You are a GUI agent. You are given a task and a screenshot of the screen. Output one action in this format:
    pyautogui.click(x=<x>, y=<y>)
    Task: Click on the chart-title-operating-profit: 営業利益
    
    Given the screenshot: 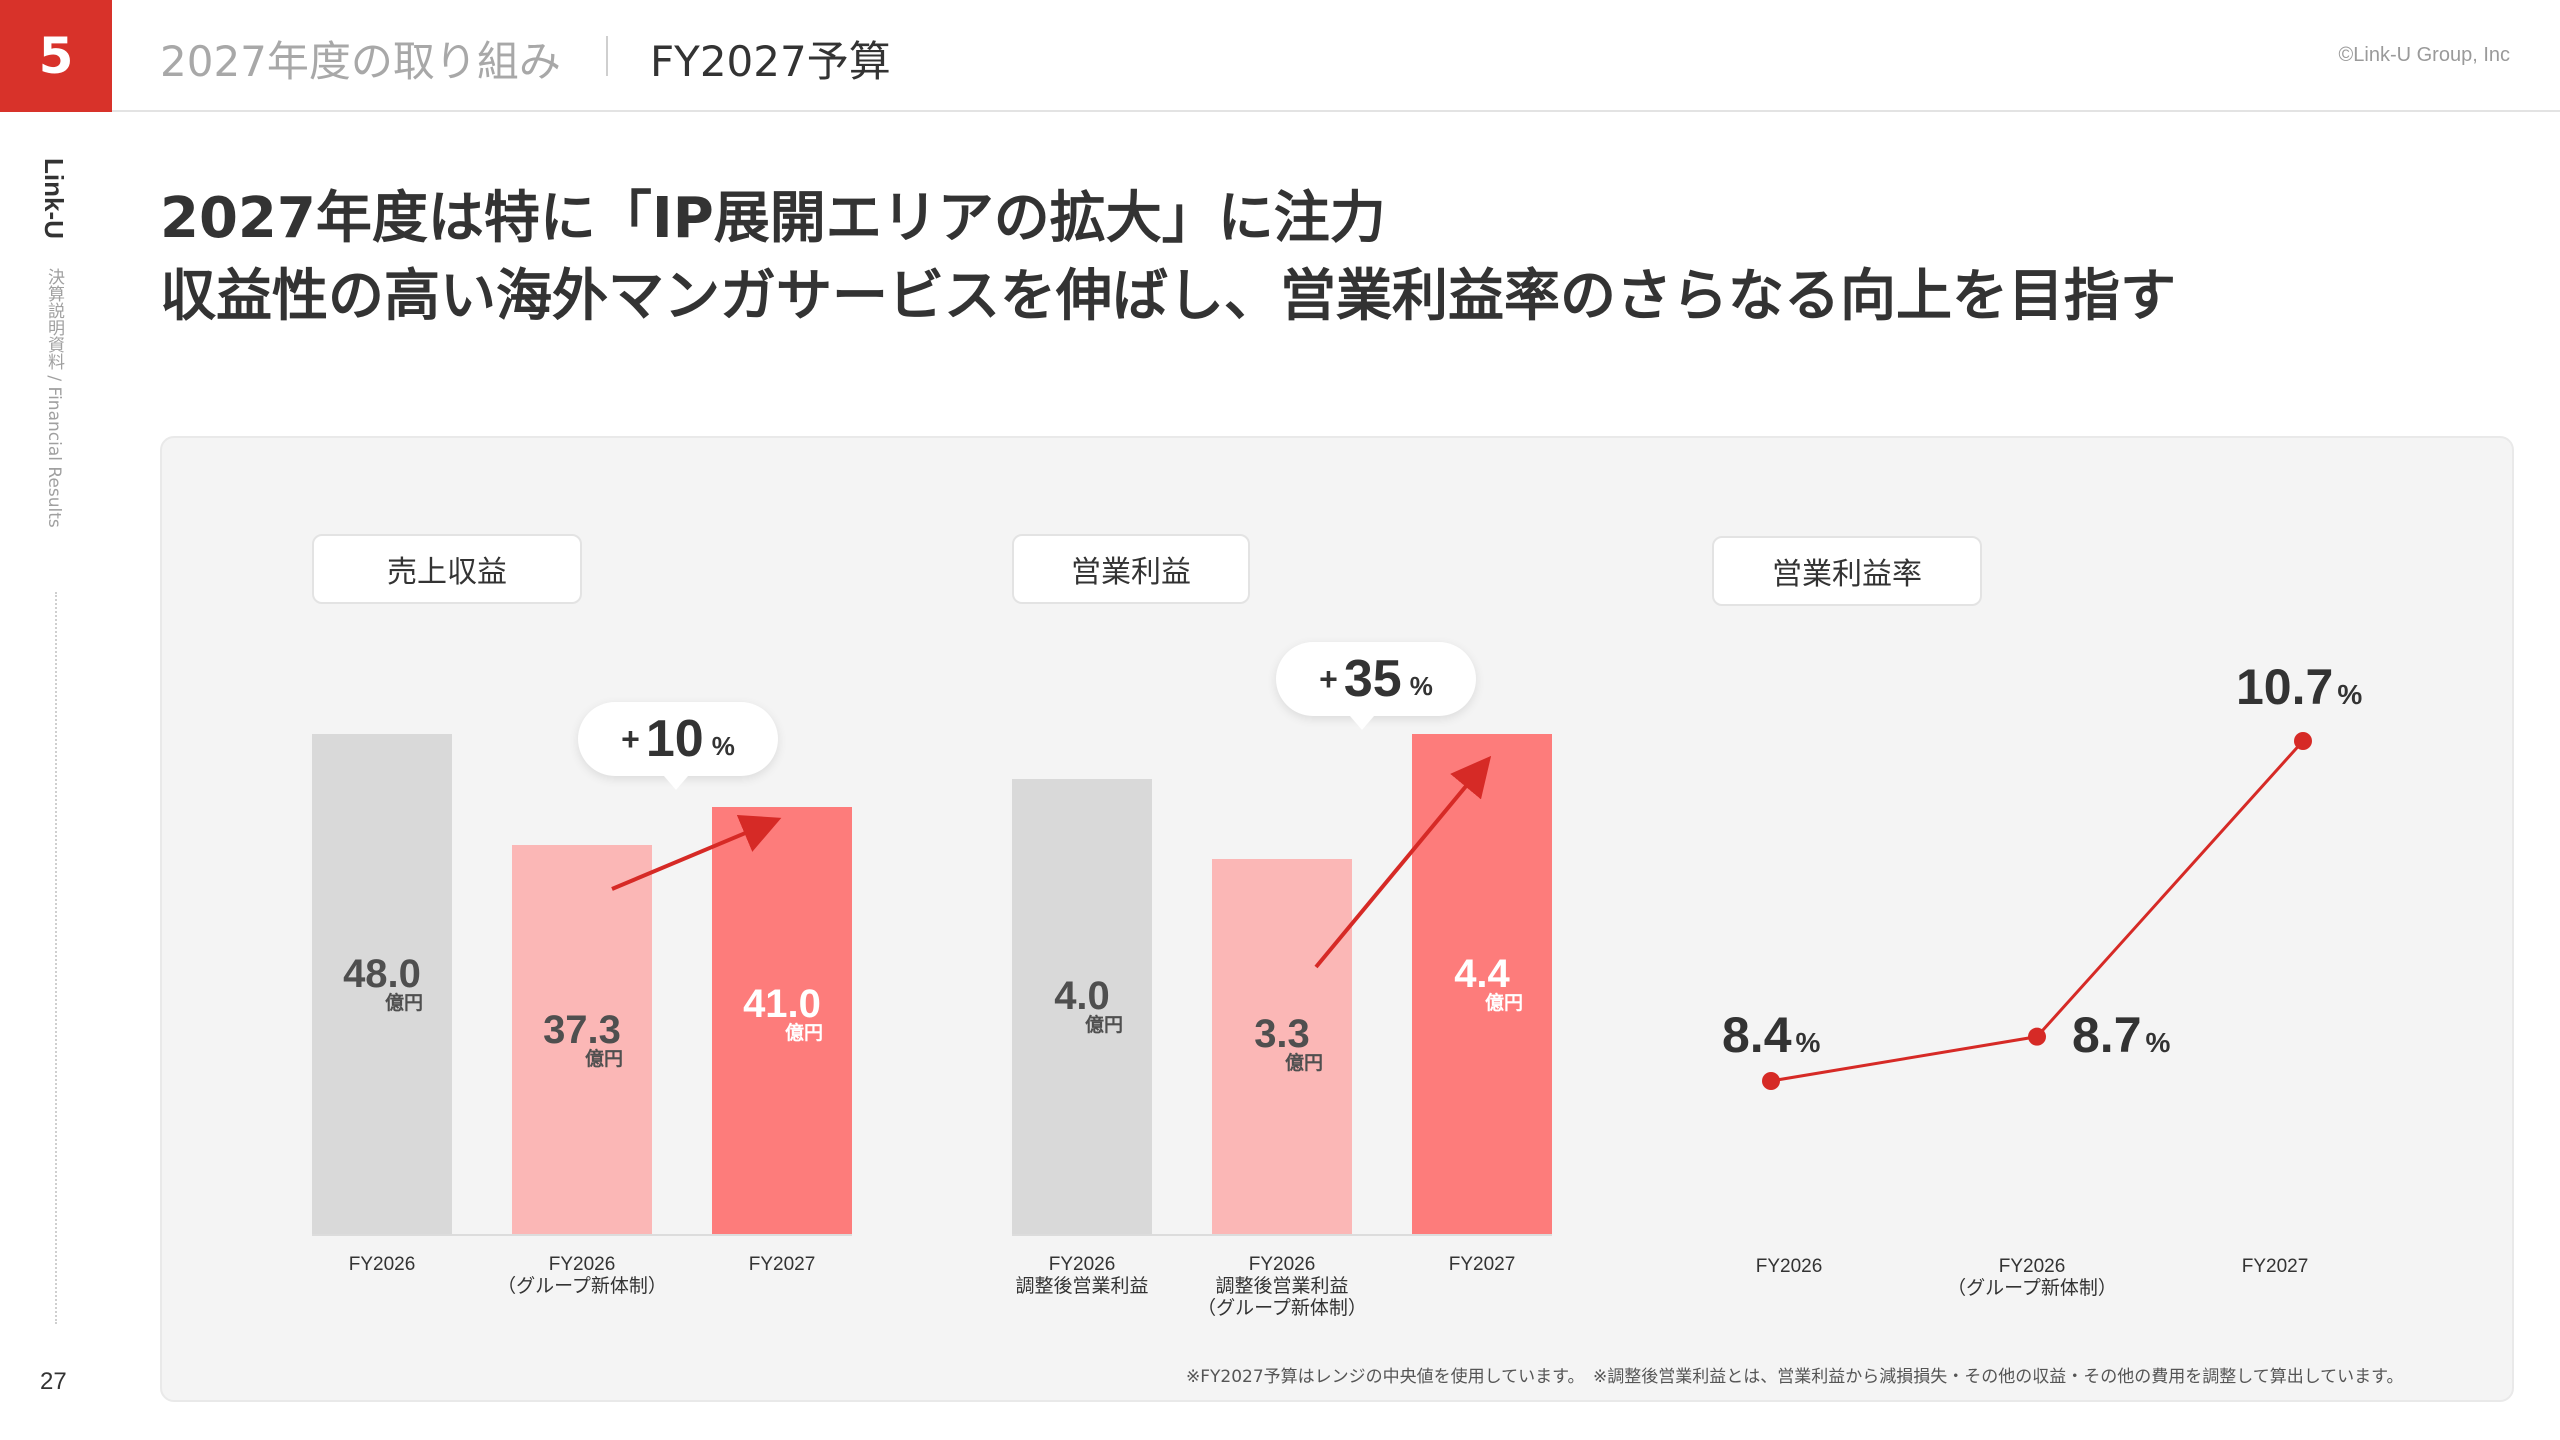 What is the action you would take?
    pyautogui.click(x=1131, y=569)
    